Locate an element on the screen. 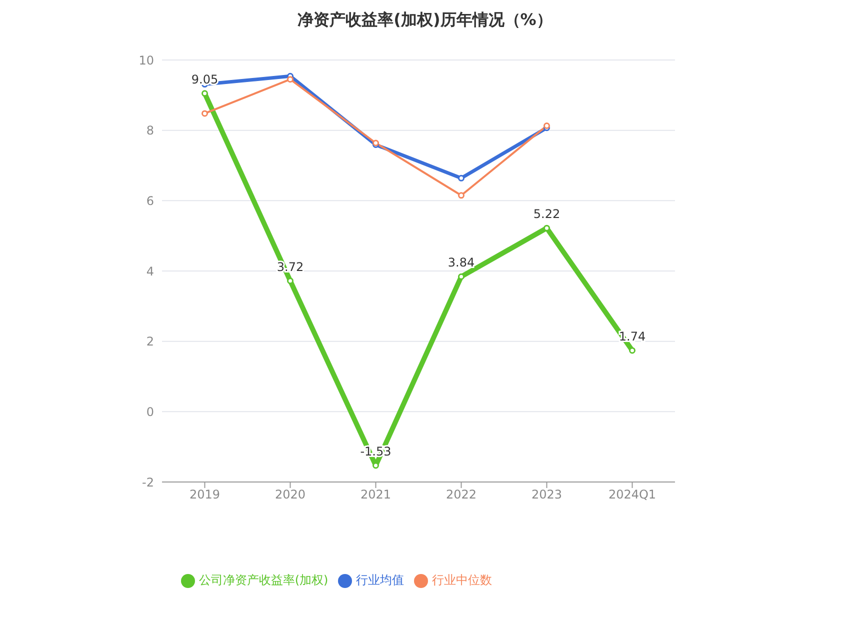 This screenshot has height=637, width=850. y-tick-label: 8 is located at coordinates (150, 131).